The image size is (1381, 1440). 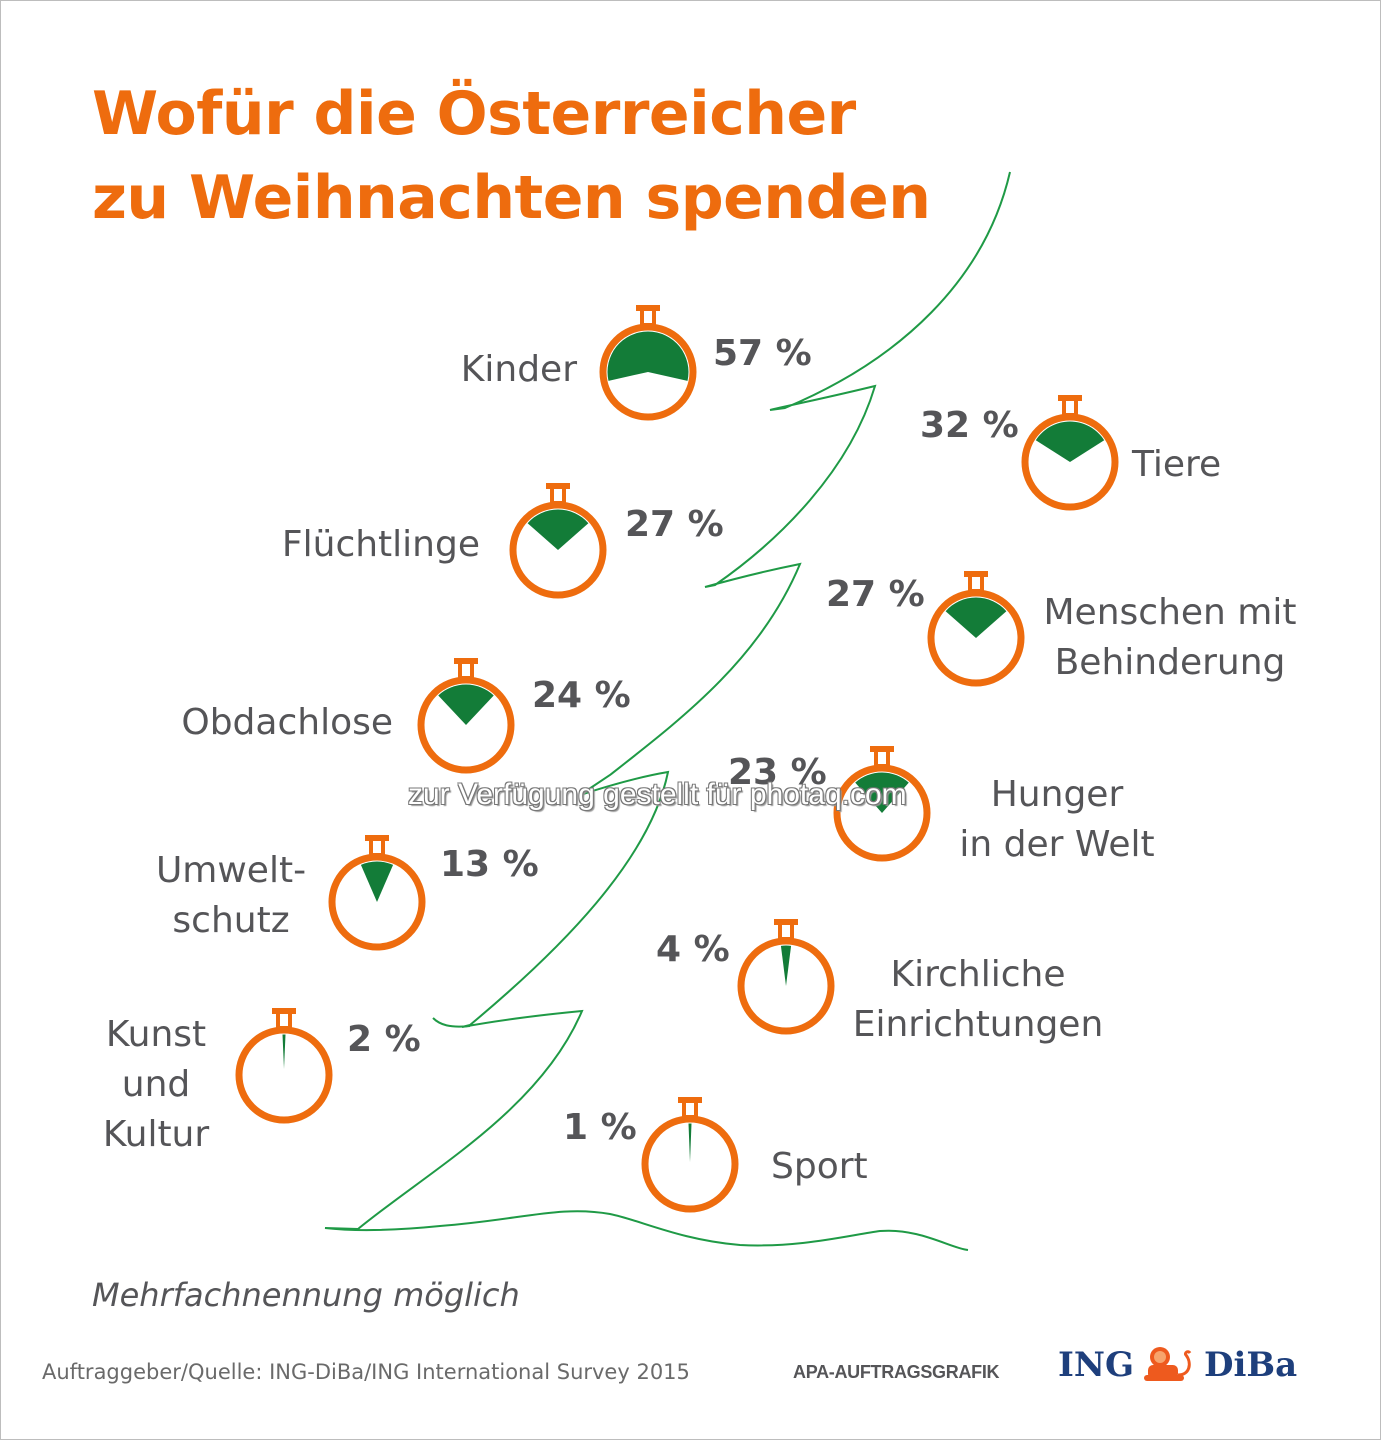 What do you see at coordinates (284, 1051) in the screenshot?
I see `value-wedge-kunst` at bounding box center [284, 1051].